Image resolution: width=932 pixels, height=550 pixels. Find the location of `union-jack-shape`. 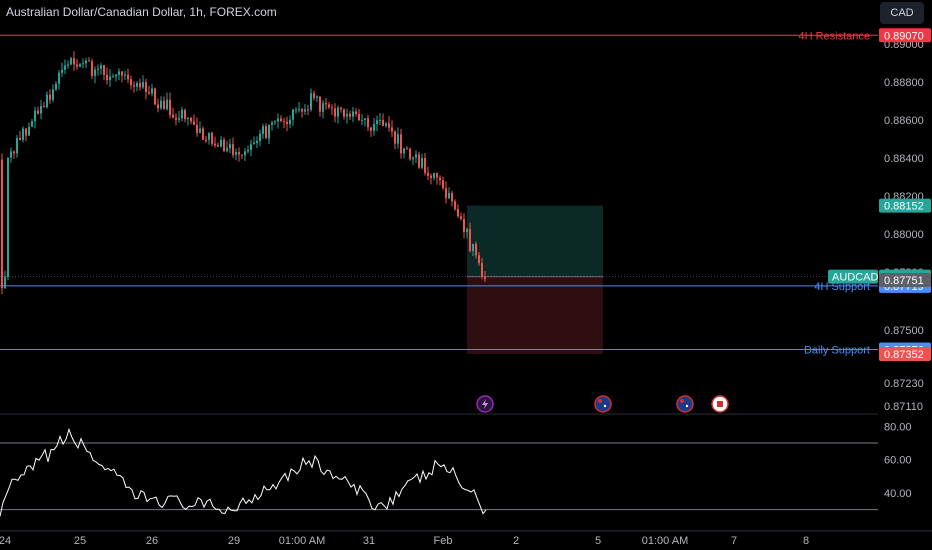

union-jack-shape is located at coordinates (600, 401).